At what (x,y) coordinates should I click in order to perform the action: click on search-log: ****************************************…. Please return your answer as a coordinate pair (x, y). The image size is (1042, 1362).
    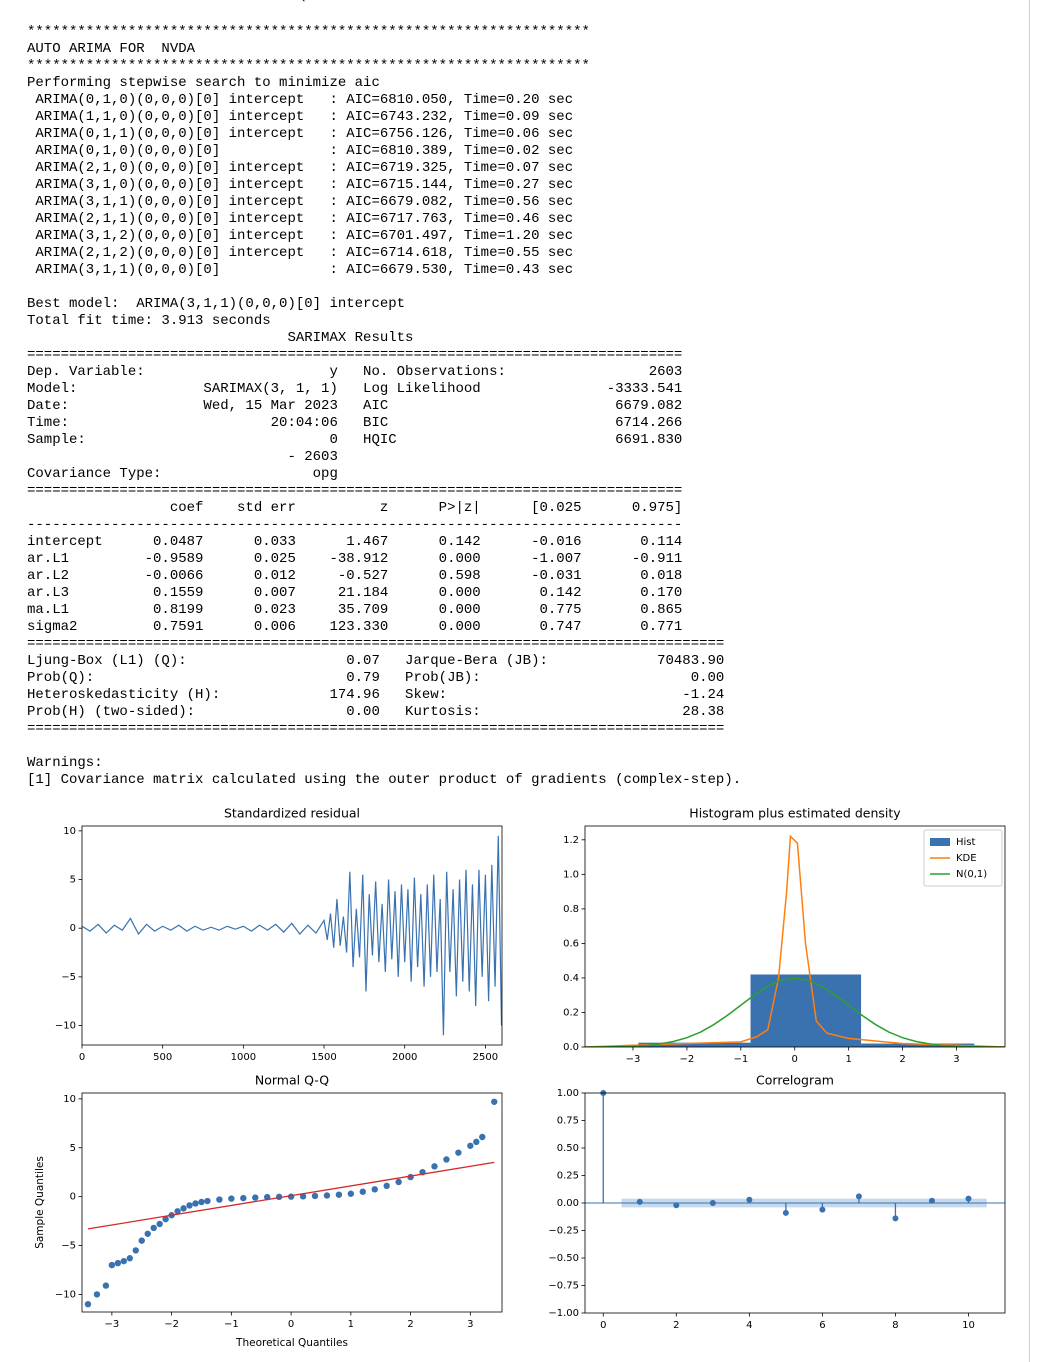
    Looking at the image, I should click on (308, 151).